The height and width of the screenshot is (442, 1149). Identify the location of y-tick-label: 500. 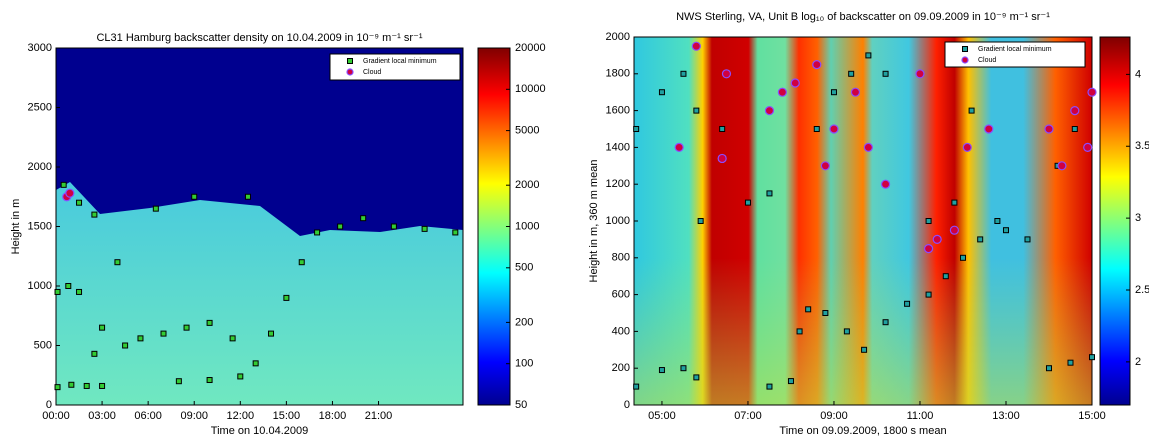
(43, 345).